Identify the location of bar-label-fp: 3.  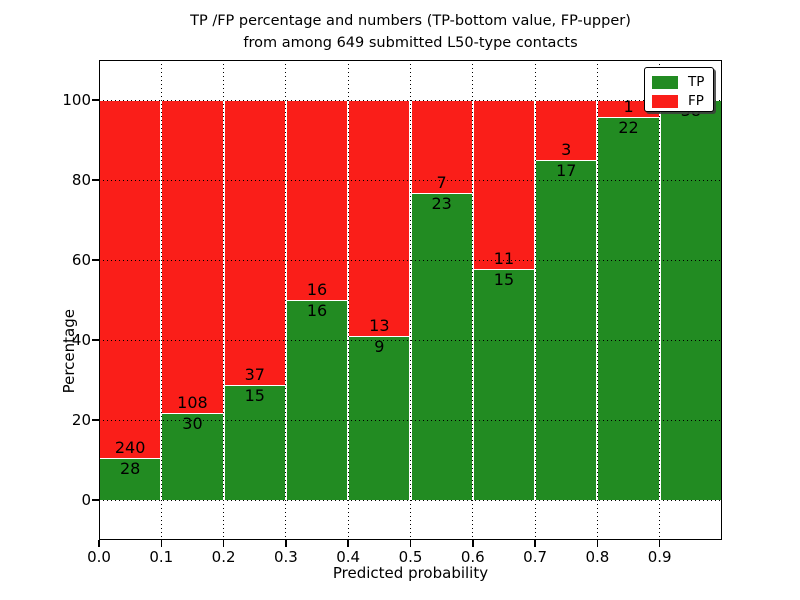
(566, 149).